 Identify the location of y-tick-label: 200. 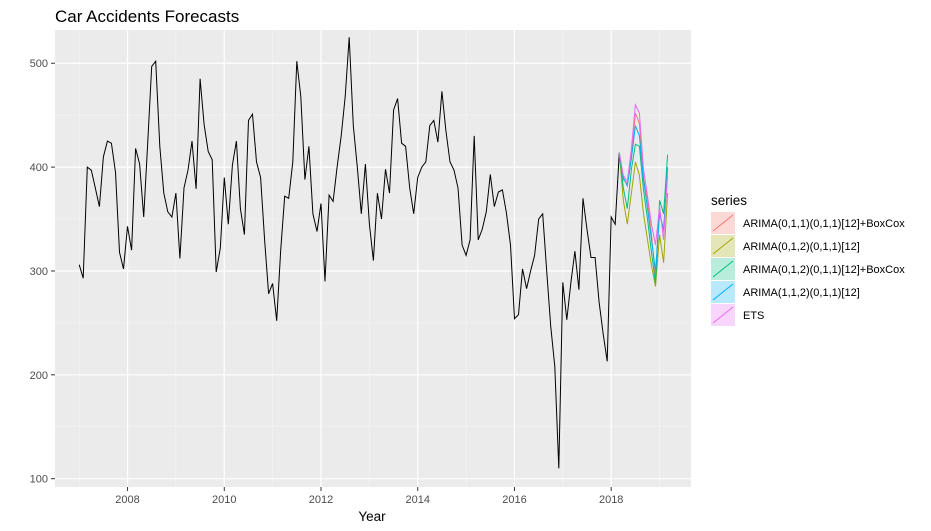
(39, 376).